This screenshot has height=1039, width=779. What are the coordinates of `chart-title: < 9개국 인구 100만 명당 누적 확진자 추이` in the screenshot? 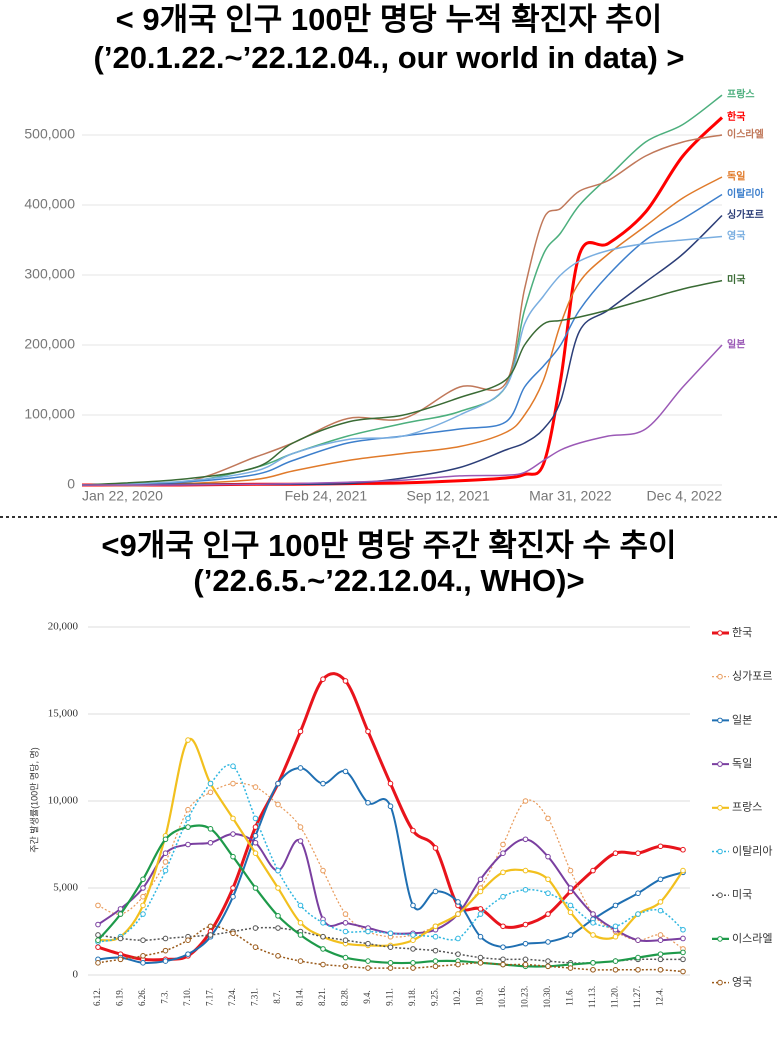 It's located at (389, 19).